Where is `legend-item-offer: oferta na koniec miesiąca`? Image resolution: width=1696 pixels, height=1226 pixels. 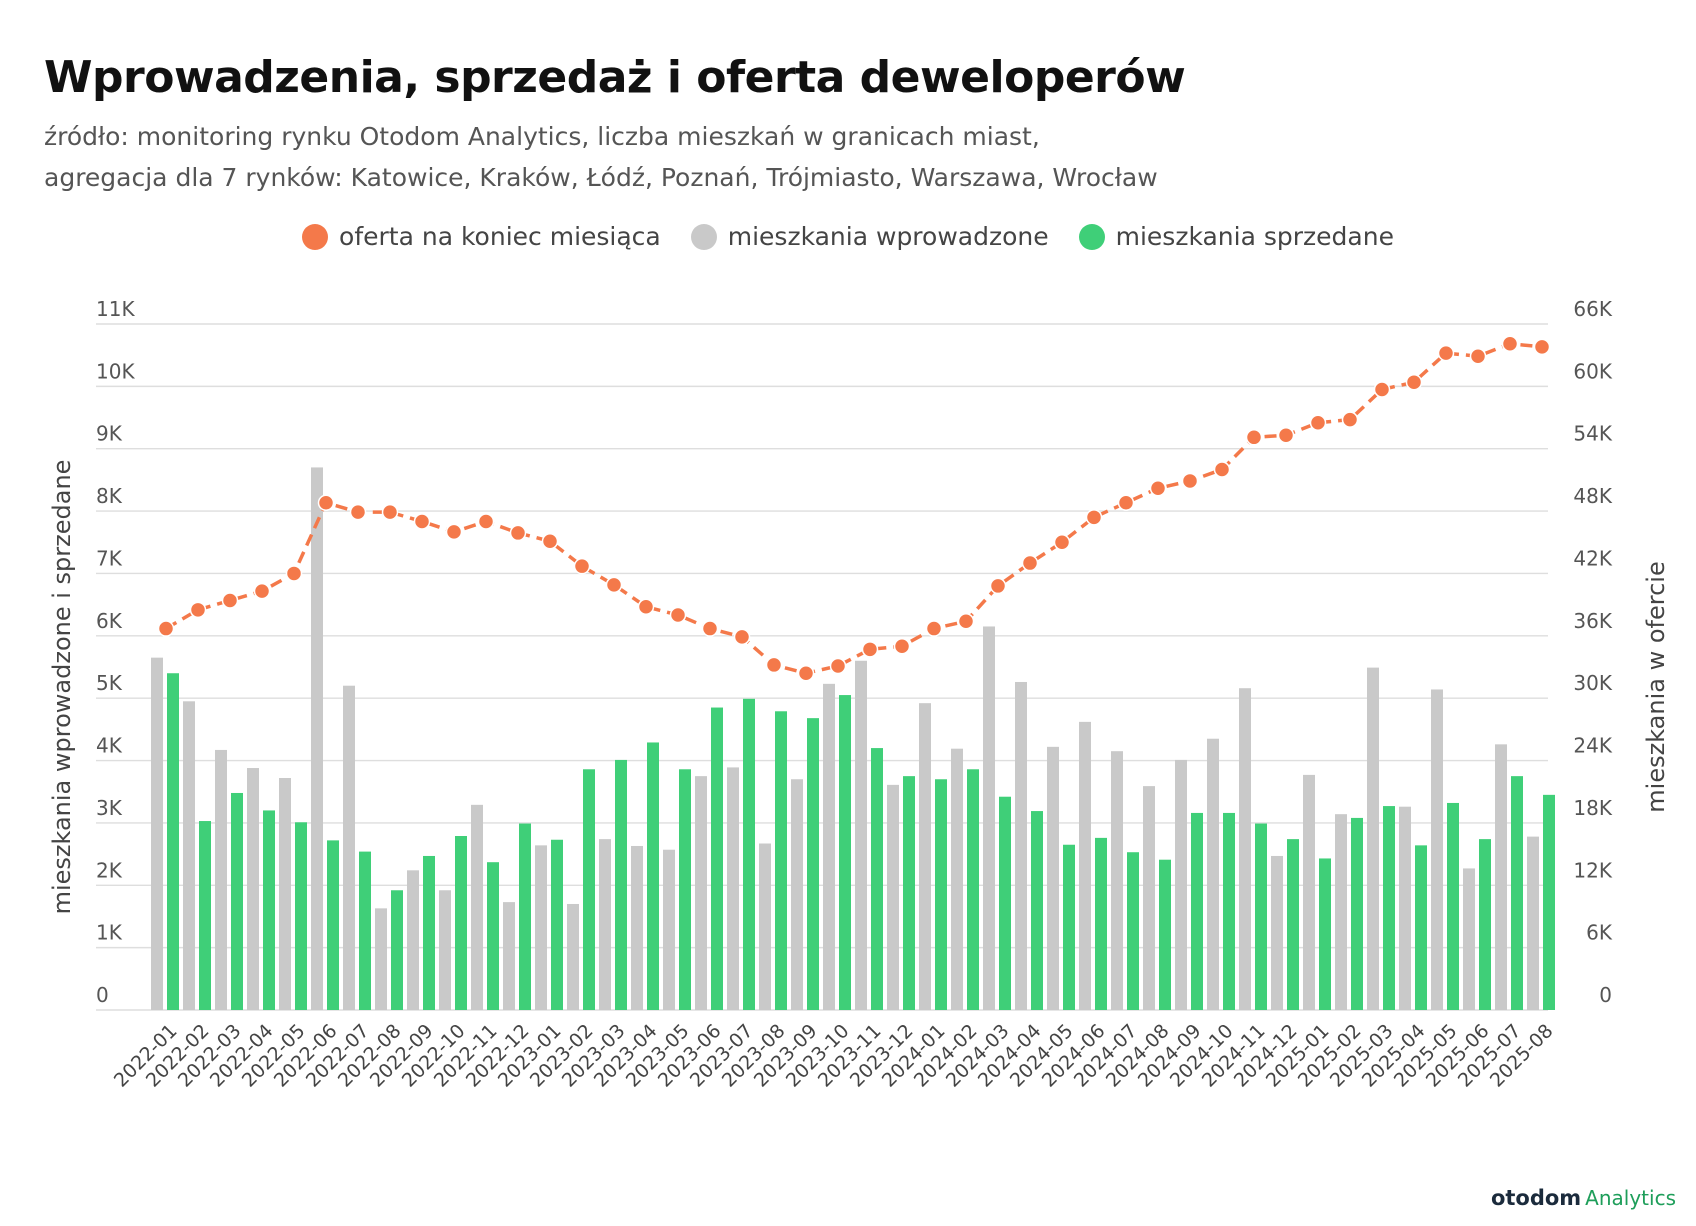
legend-item-offer: oferta na koniec miesiąca is located at coordinates (481, 236).